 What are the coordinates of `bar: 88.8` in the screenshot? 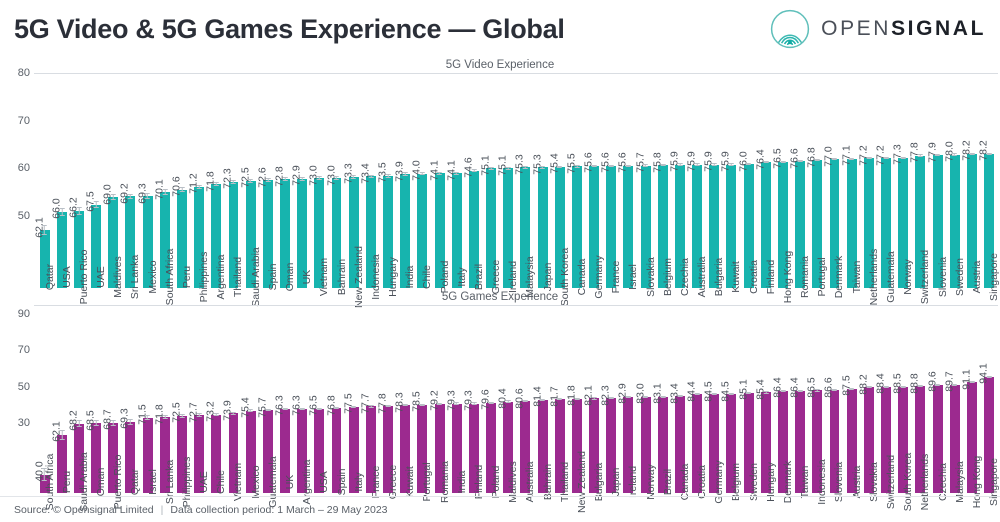 It's located at (917, 433).